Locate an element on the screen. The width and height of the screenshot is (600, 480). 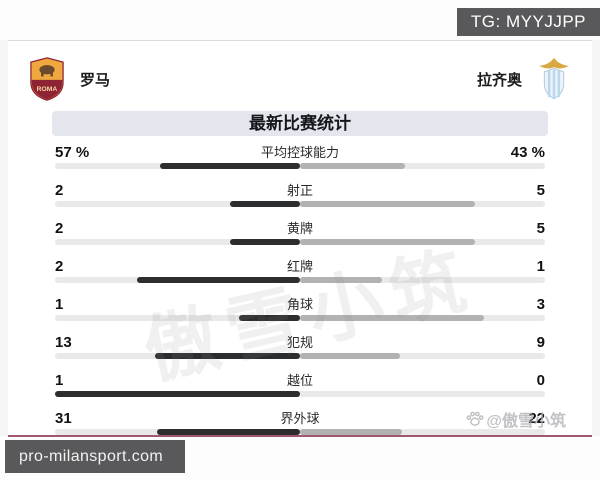
stat-row: 1 越位 0 is located at coordinates (300, 383).